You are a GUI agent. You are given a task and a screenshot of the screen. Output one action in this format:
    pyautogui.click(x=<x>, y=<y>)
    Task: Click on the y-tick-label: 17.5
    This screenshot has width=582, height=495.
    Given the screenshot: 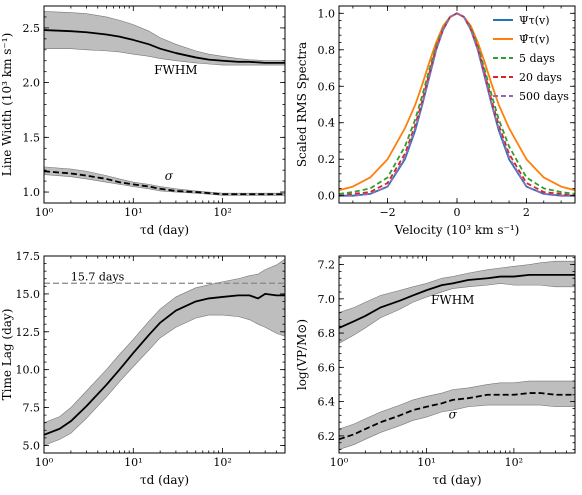 What is the action you would take?
    pyautogui.click(x=28, y=256)
    